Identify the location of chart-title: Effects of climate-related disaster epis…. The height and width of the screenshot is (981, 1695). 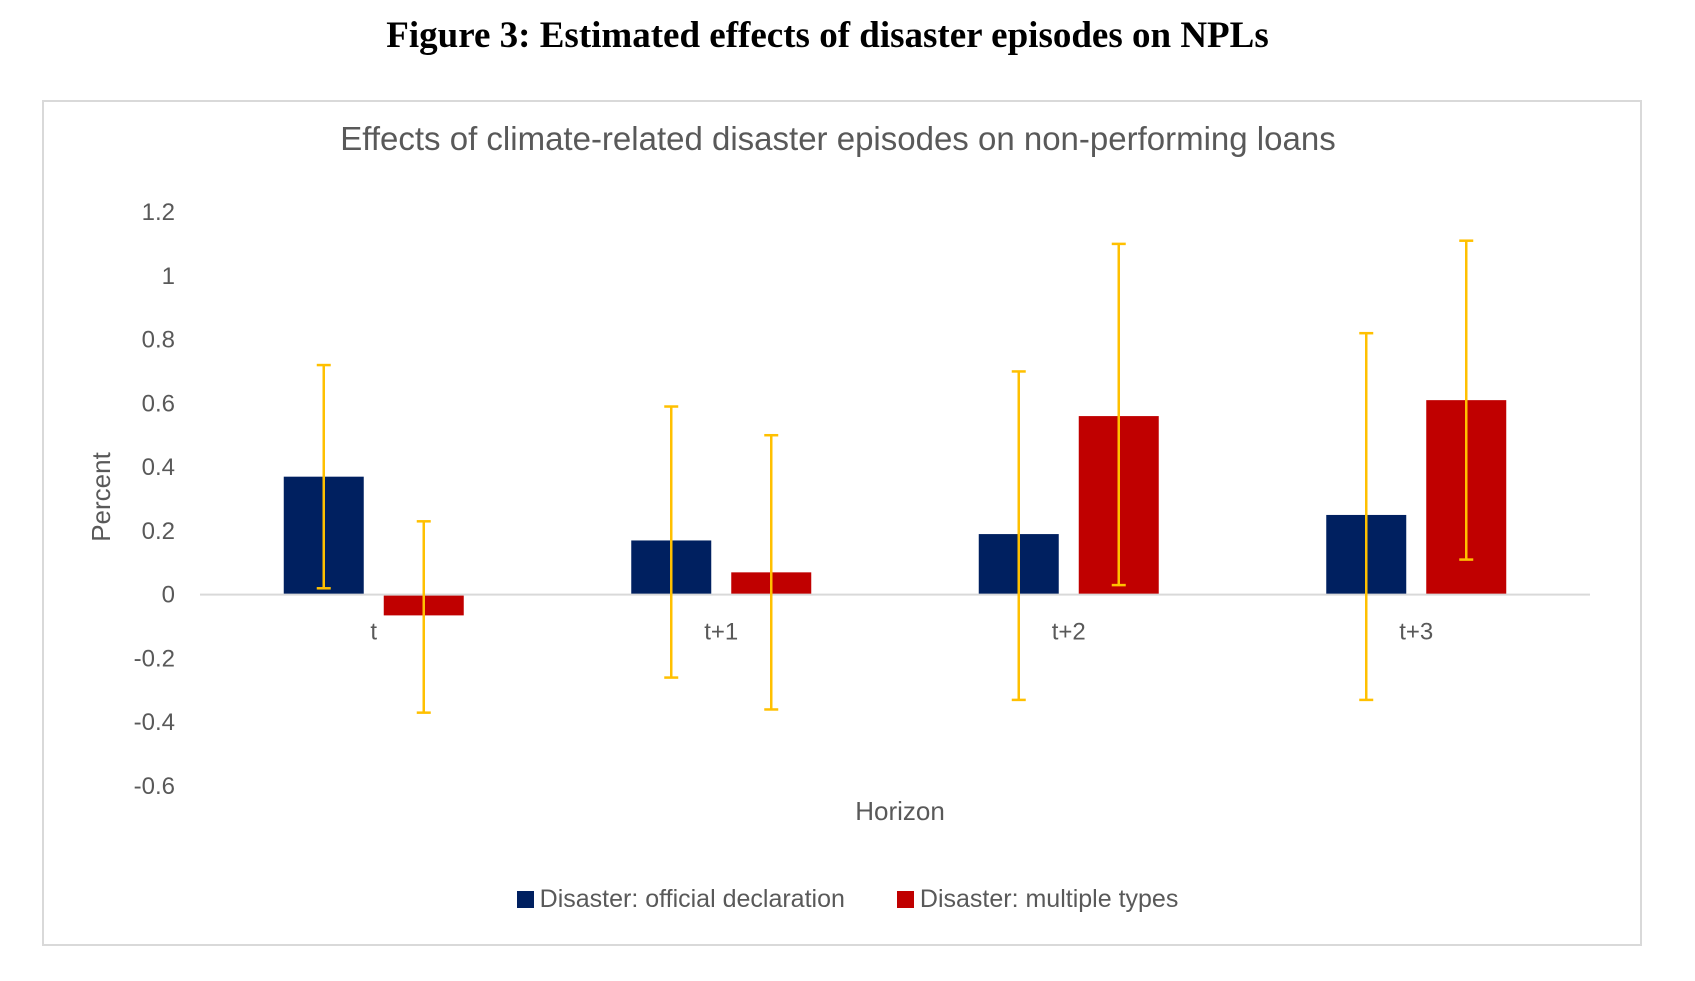
(837, 138).